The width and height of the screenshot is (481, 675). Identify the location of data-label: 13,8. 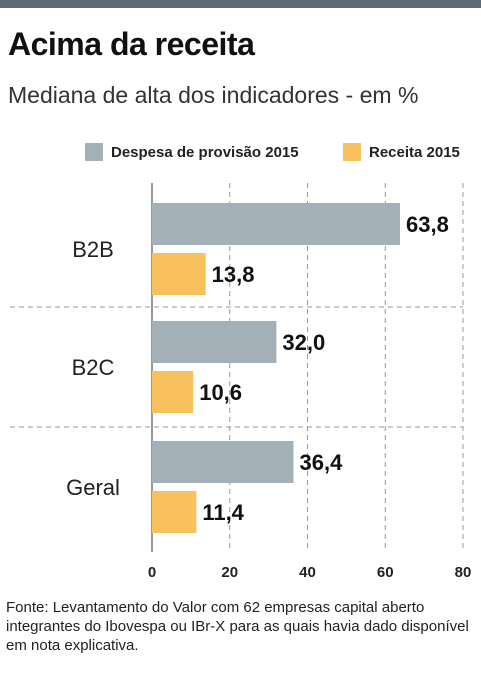
(233, 274).